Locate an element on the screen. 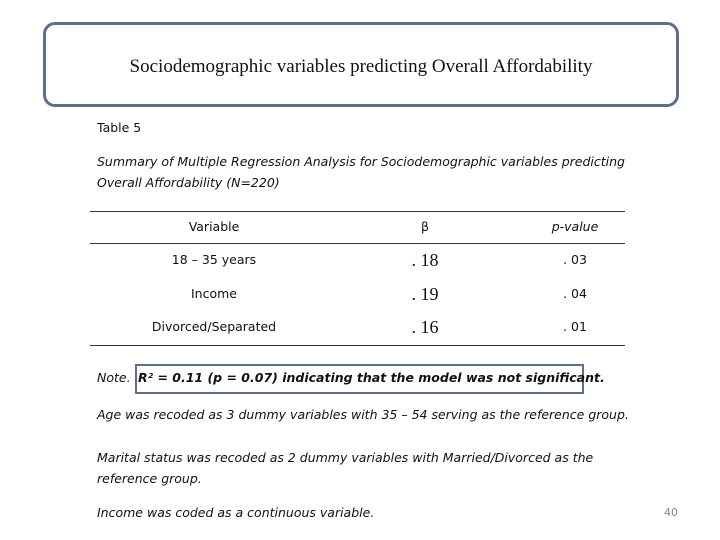 Image resolution: width=720 pixels, height=540 pixels. column-header: p-value is located at coordinates (575, 226).